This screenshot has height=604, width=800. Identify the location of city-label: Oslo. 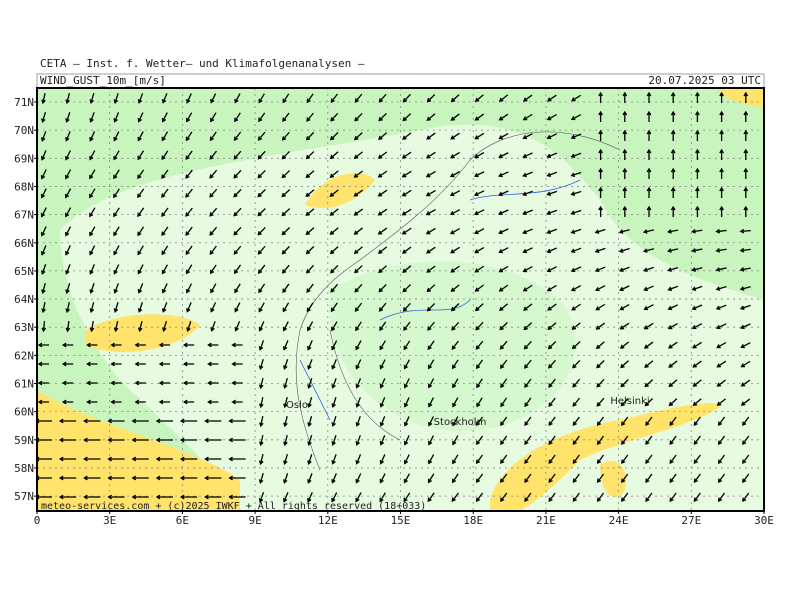
(297, 405).